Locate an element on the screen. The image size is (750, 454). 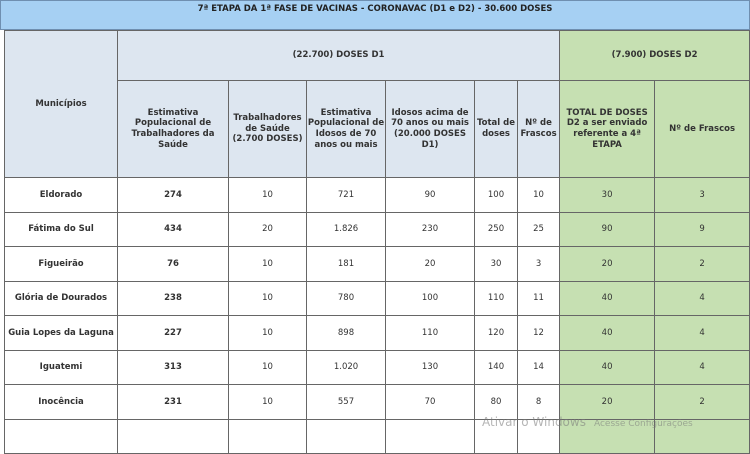
header-col: Total de doses is located at coordinates (496, 129).